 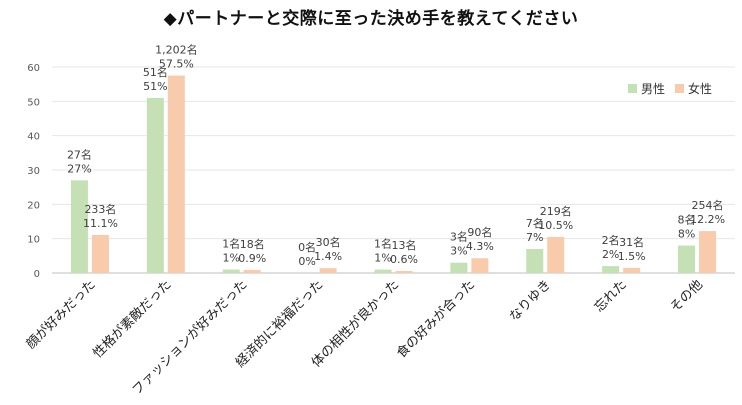 I want to click on data-label-percent: 7%, so click(x=534, y=237).